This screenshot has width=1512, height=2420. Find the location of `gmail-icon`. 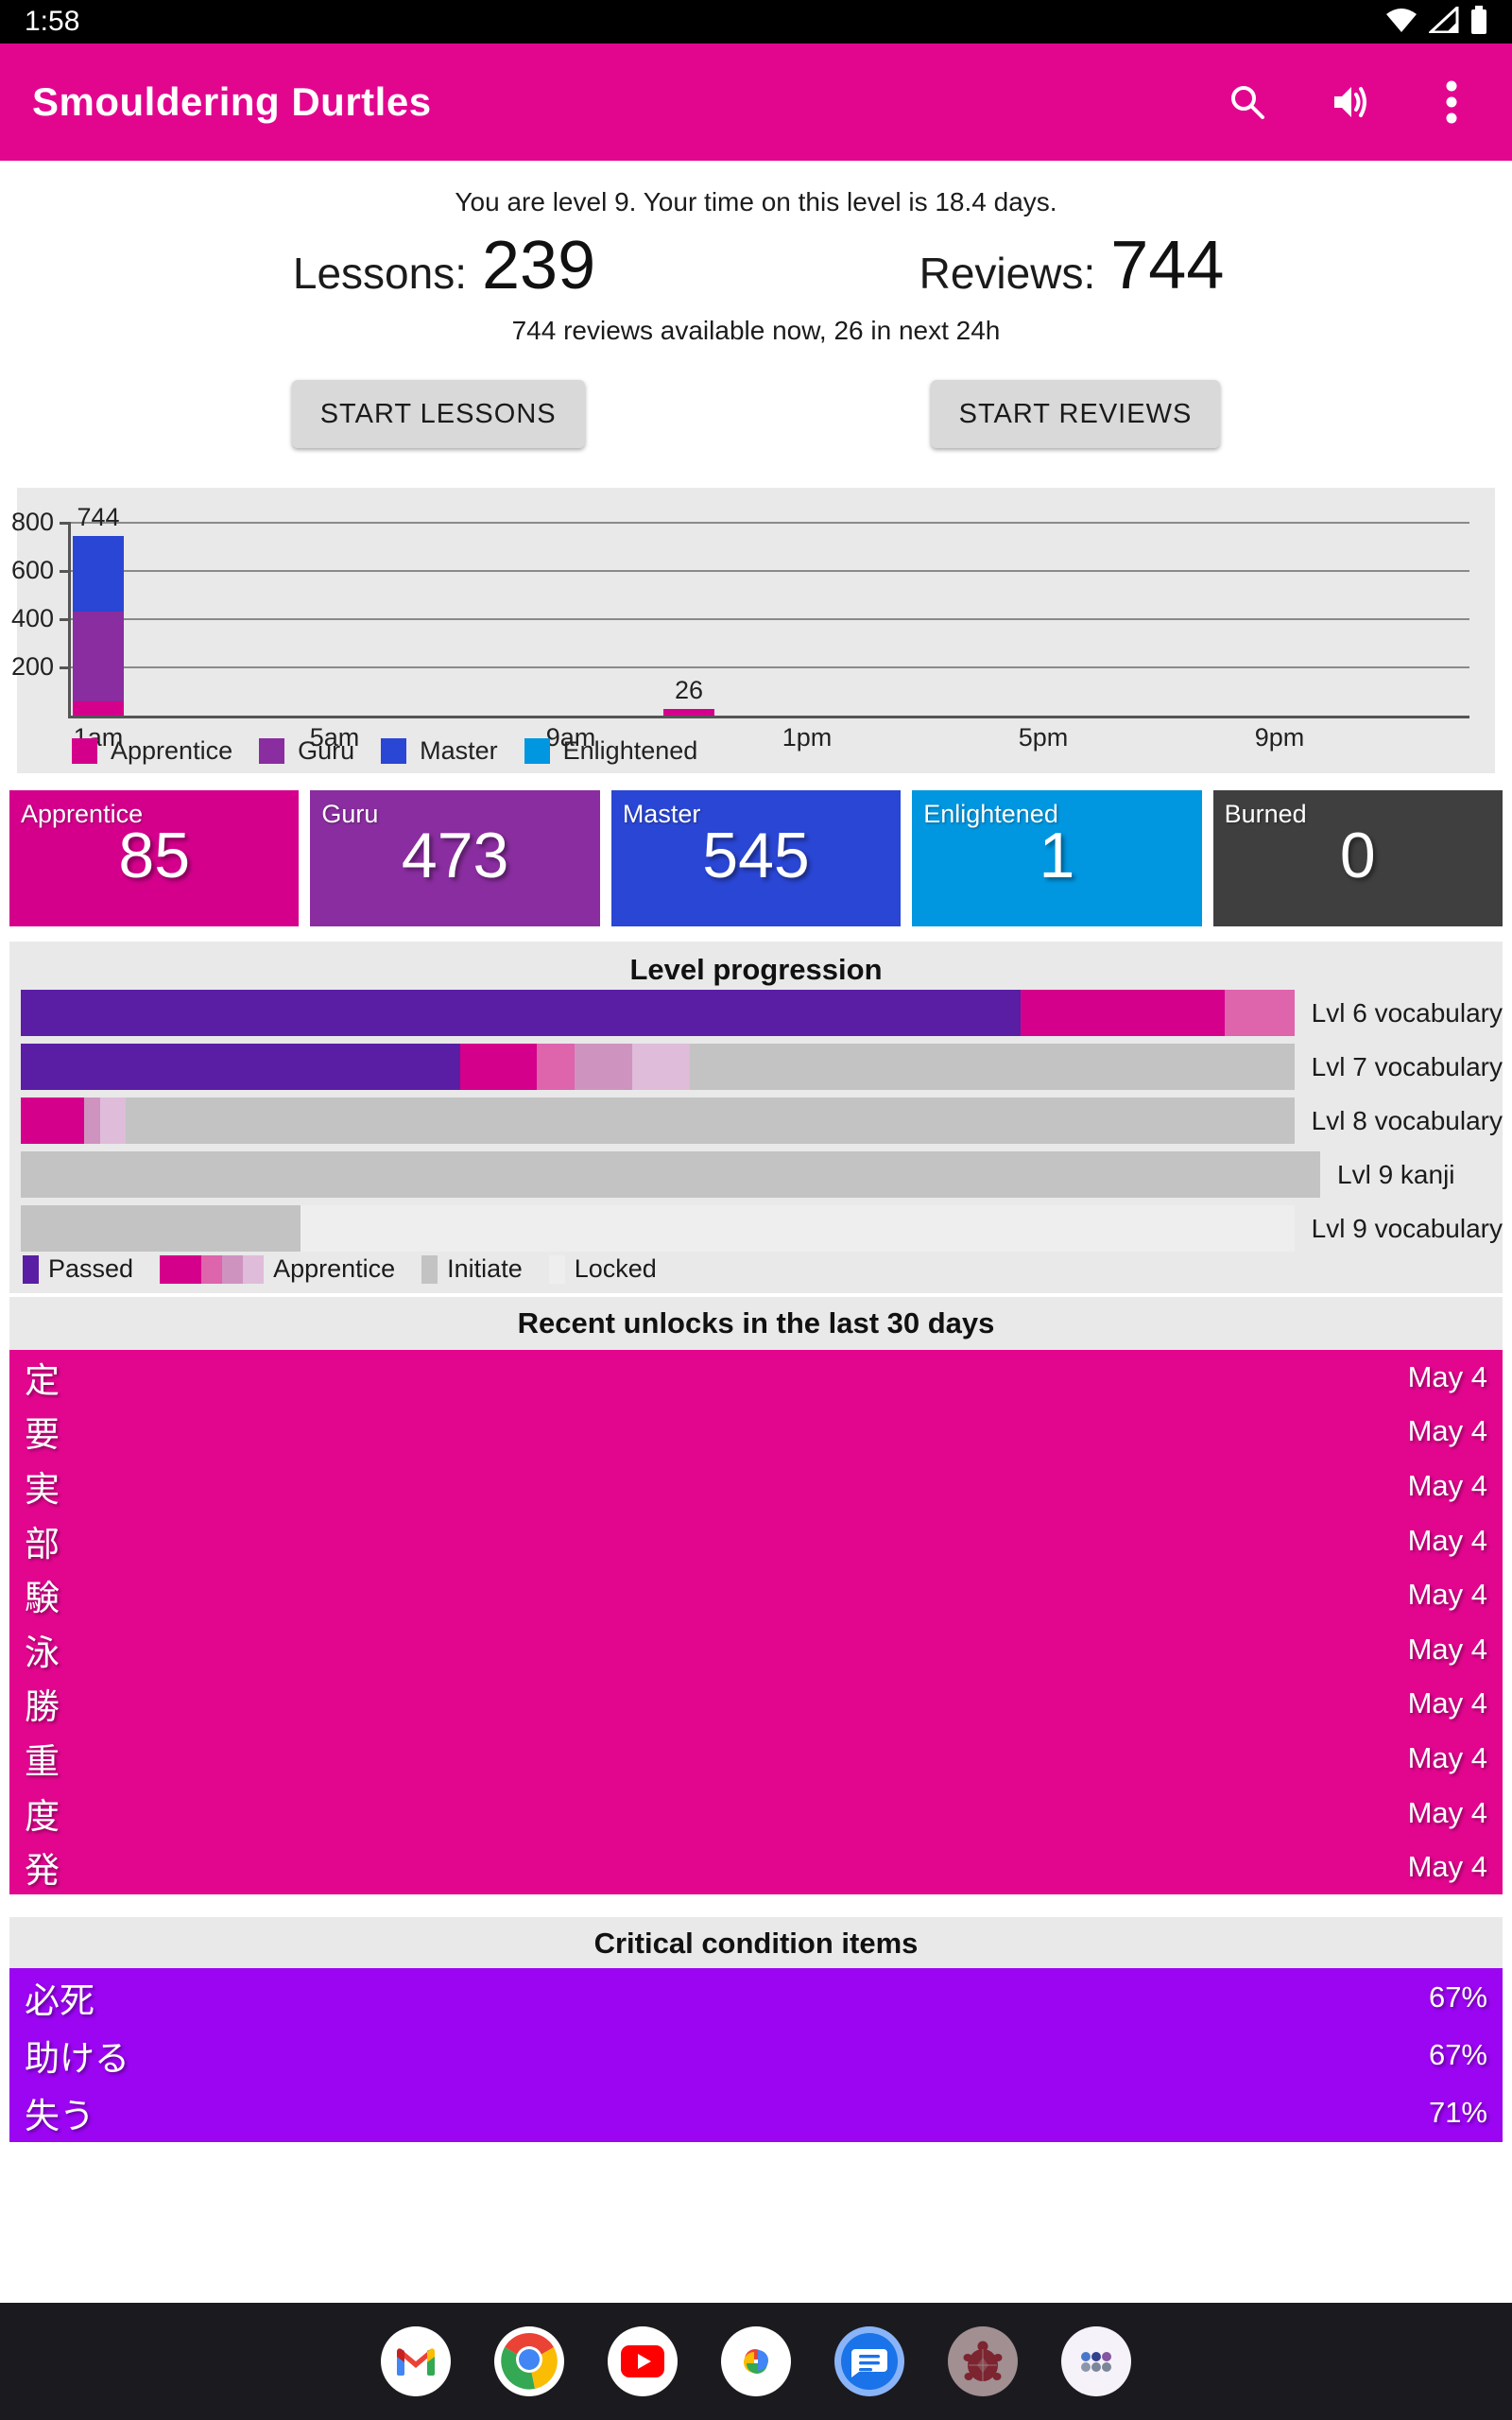

gmail-icon is located at coordinates (416, 2361).